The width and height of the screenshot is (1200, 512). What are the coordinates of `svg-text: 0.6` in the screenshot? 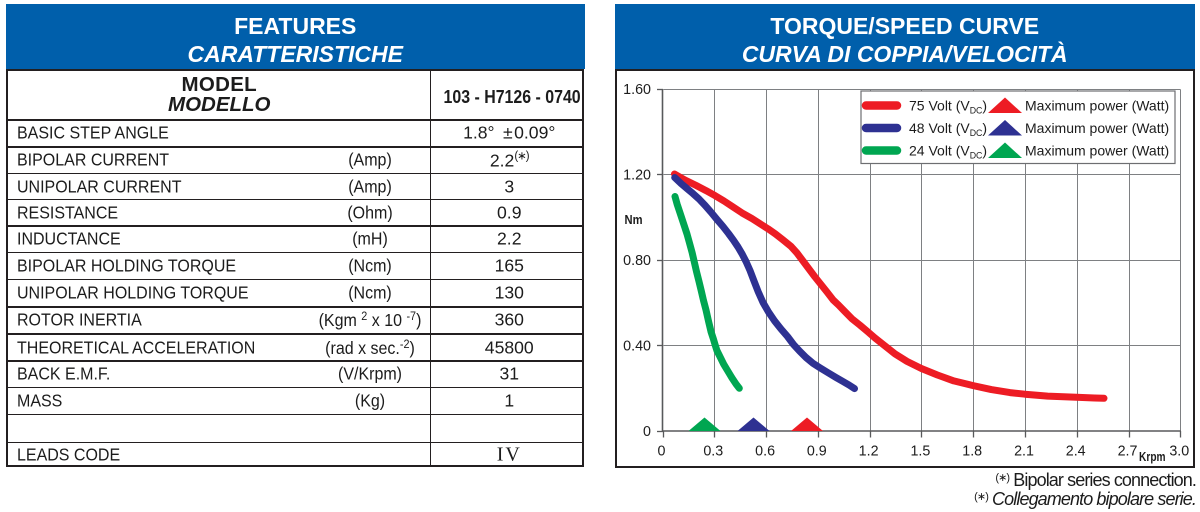 It's located at (765, 451).